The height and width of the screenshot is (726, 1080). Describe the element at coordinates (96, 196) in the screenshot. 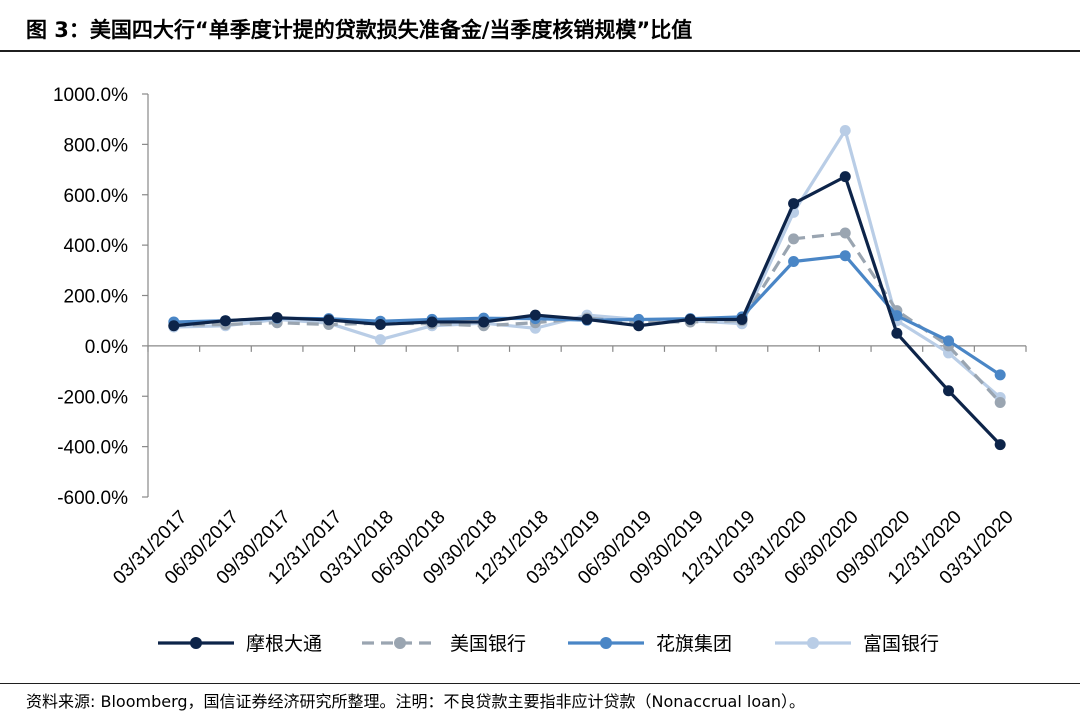

I see `y-tick-label: 600.0%` at that location.